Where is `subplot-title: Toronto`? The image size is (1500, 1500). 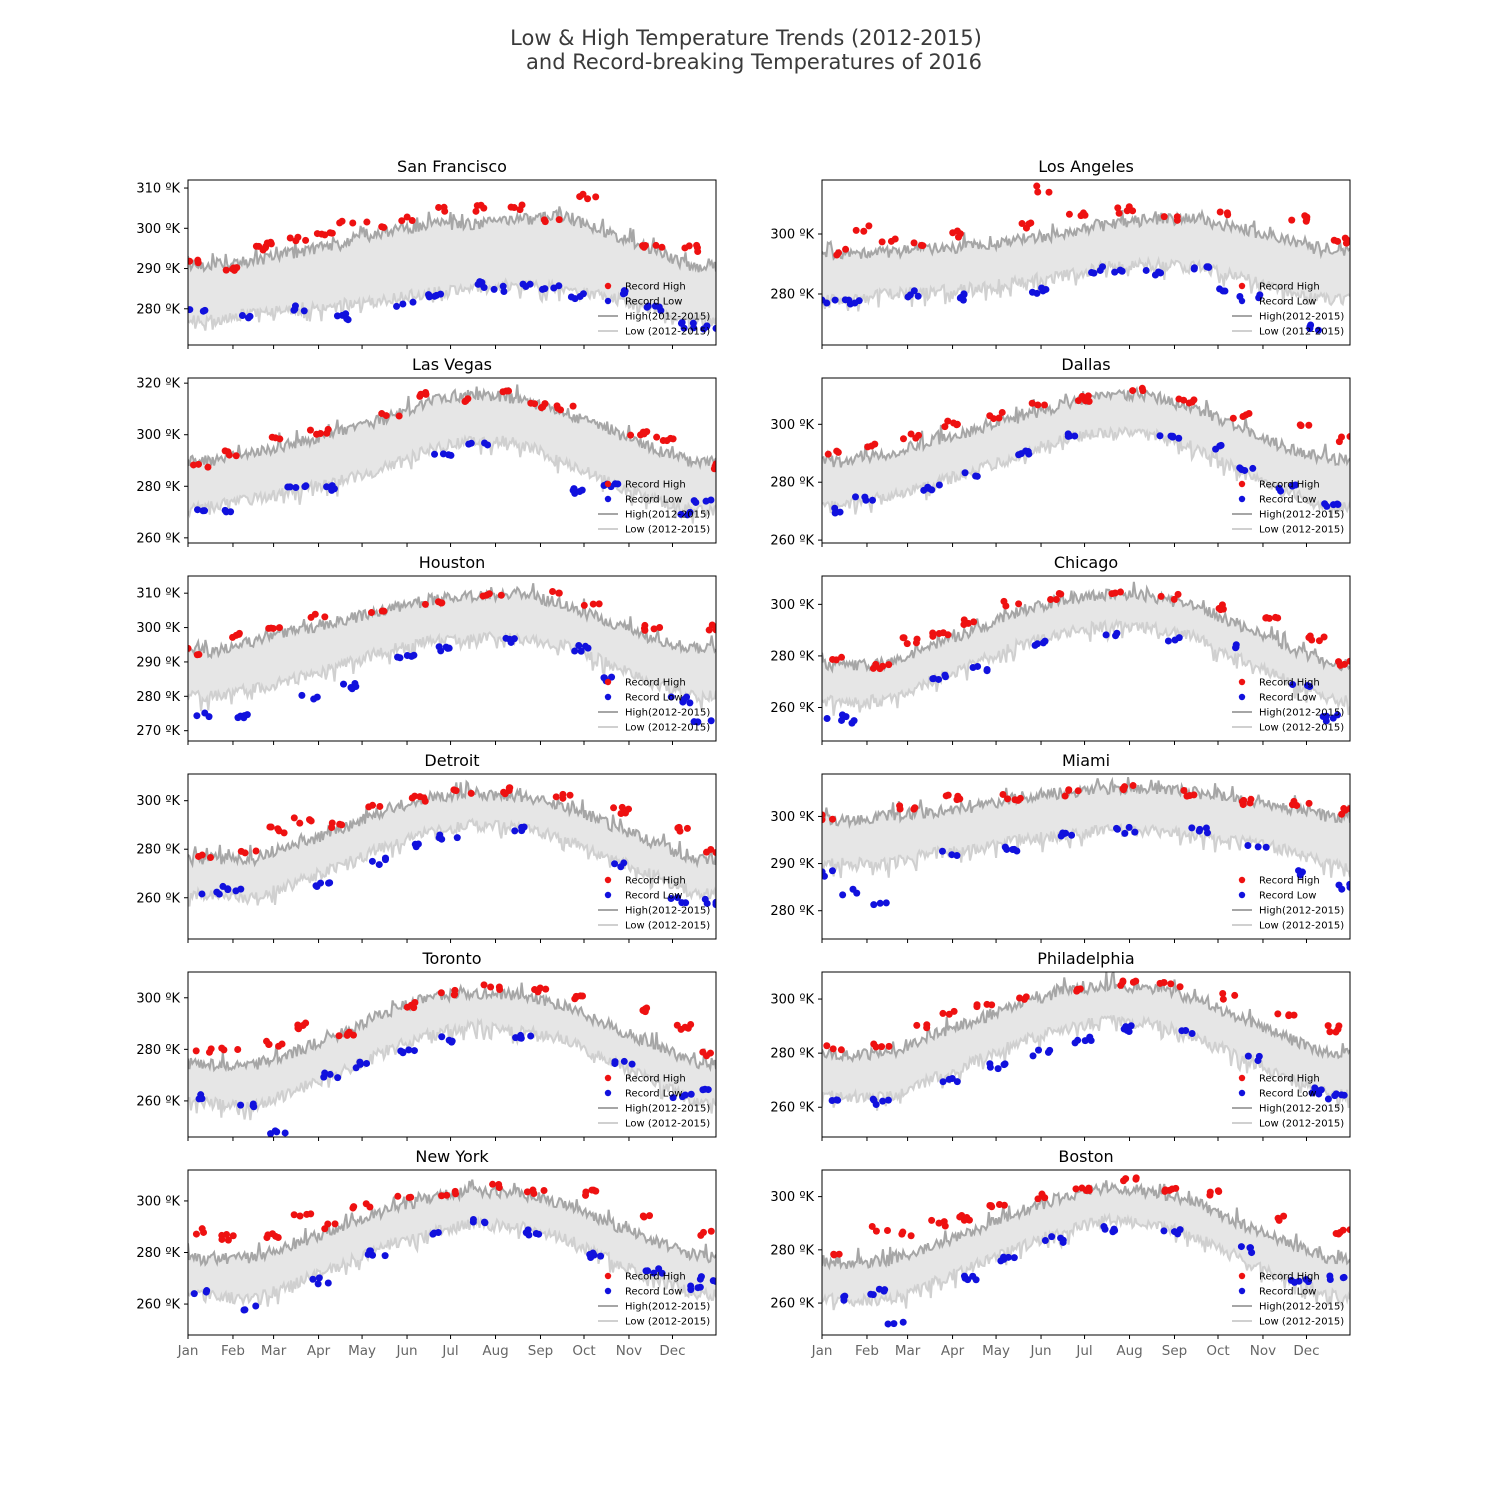
subplot-title: Toronto is located at coordinates (451, 958).